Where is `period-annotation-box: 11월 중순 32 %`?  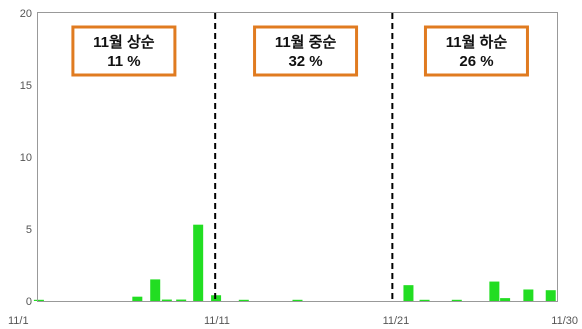 period-annotation-box: 11월 중순 32 % is located at coordinates (306, 51).